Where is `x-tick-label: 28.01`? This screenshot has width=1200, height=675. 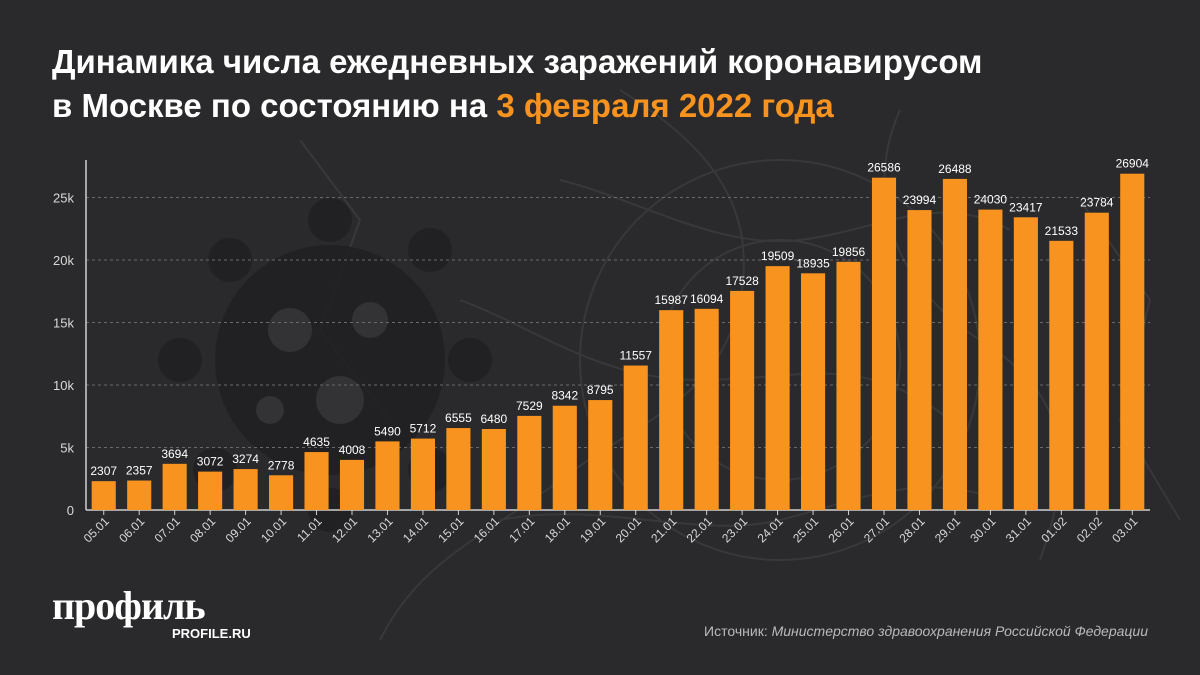 x-tick-label: 28.01 is located at coordinates (911, 529).